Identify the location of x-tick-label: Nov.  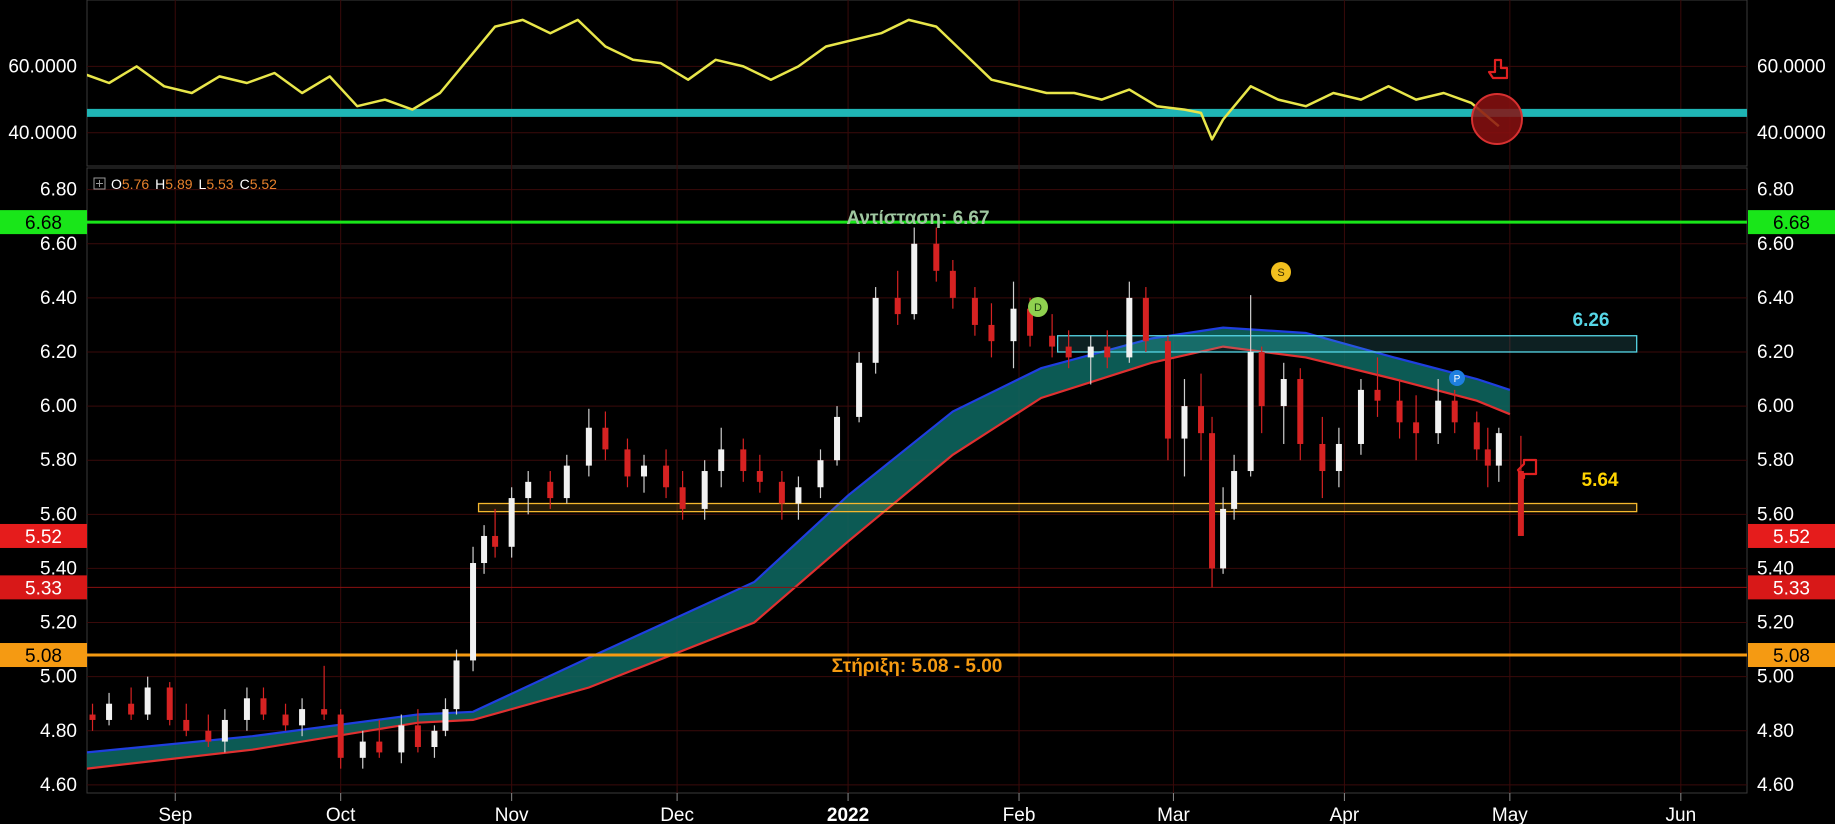
(512, 814).